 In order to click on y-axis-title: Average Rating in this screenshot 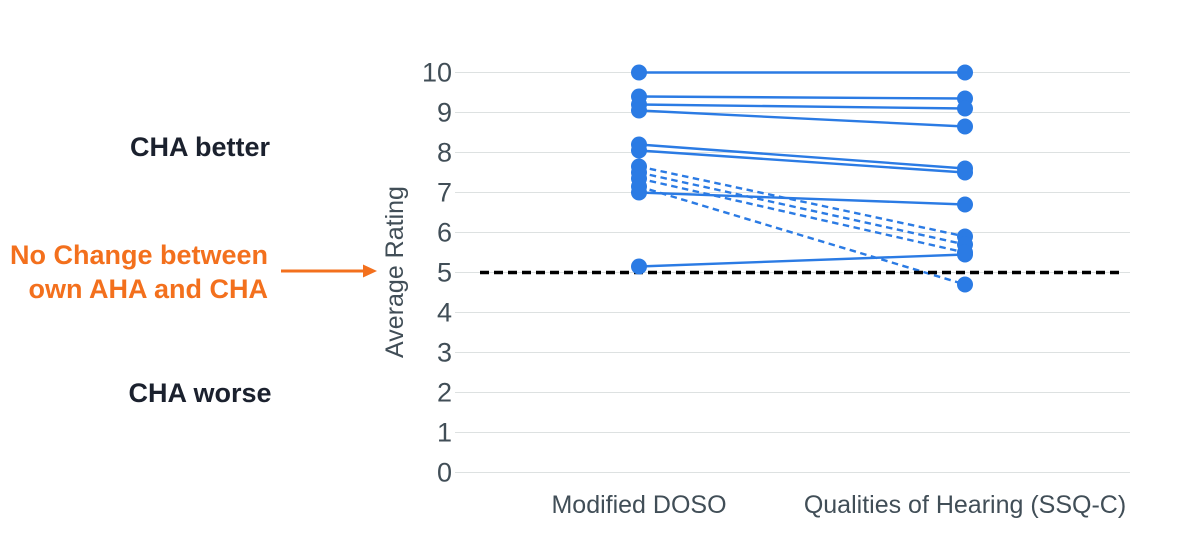, I will do `click(395, 272)`.